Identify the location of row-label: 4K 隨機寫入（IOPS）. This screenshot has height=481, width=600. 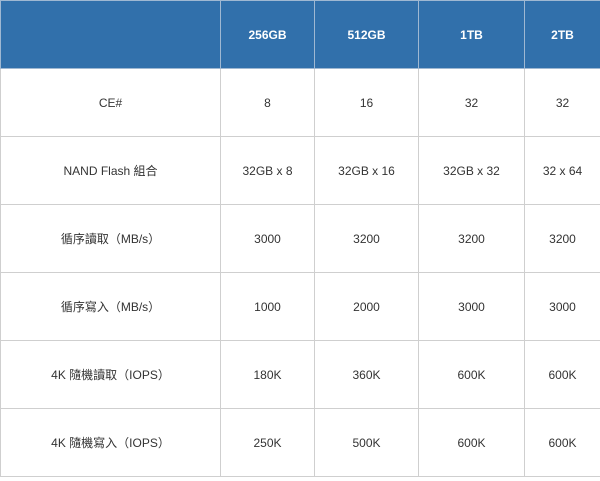
(110, 442).